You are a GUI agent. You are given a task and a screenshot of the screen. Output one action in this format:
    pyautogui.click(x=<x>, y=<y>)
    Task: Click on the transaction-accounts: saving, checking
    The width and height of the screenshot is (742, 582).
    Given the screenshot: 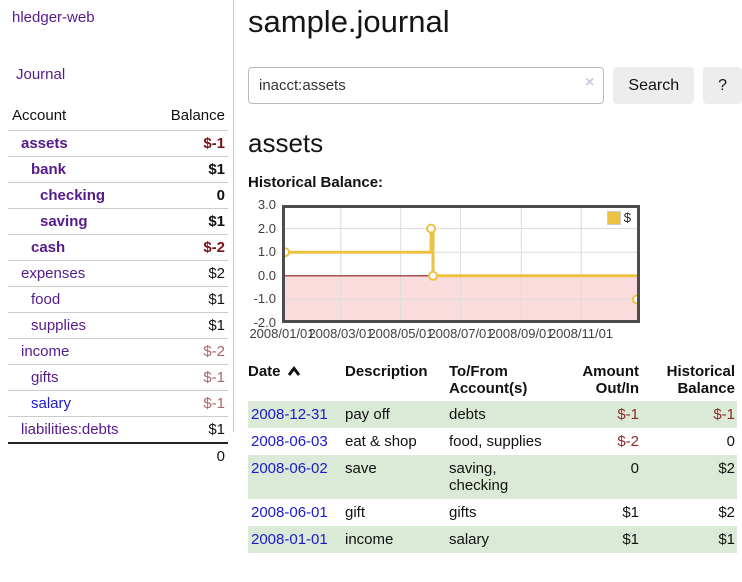 What is the action you would take?
    pyautogui.click(x=479, y=477)
    